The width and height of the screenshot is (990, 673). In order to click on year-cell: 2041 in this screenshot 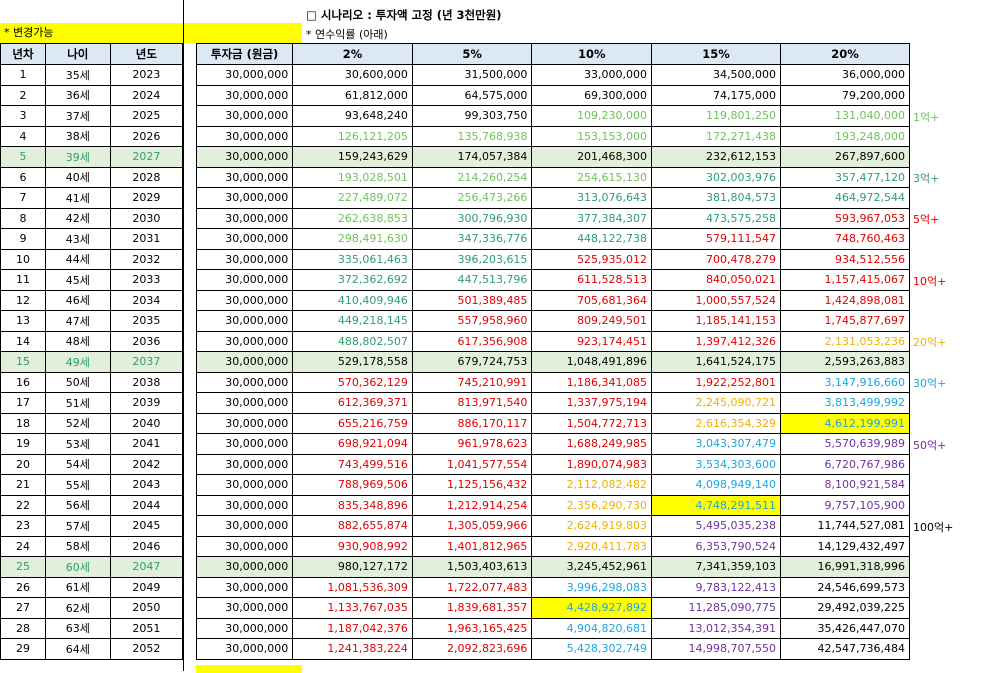, I will do `click(146, 444)`.